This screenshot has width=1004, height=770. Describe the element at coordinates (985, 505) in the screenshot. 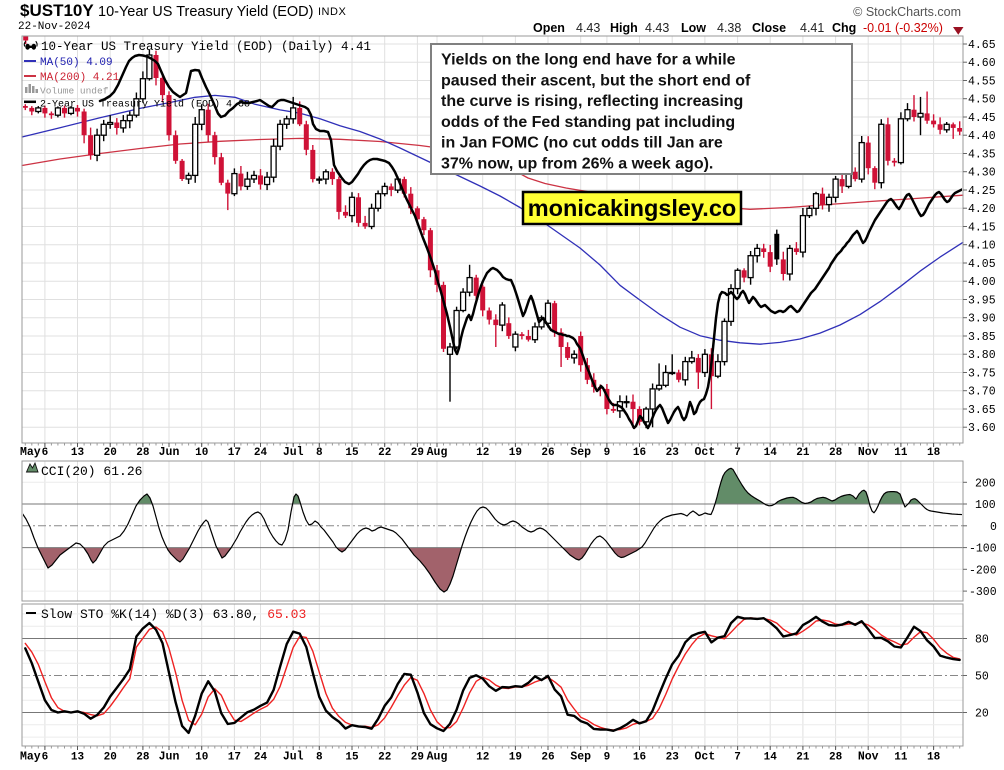

I see `svg-text: 100` at that location.